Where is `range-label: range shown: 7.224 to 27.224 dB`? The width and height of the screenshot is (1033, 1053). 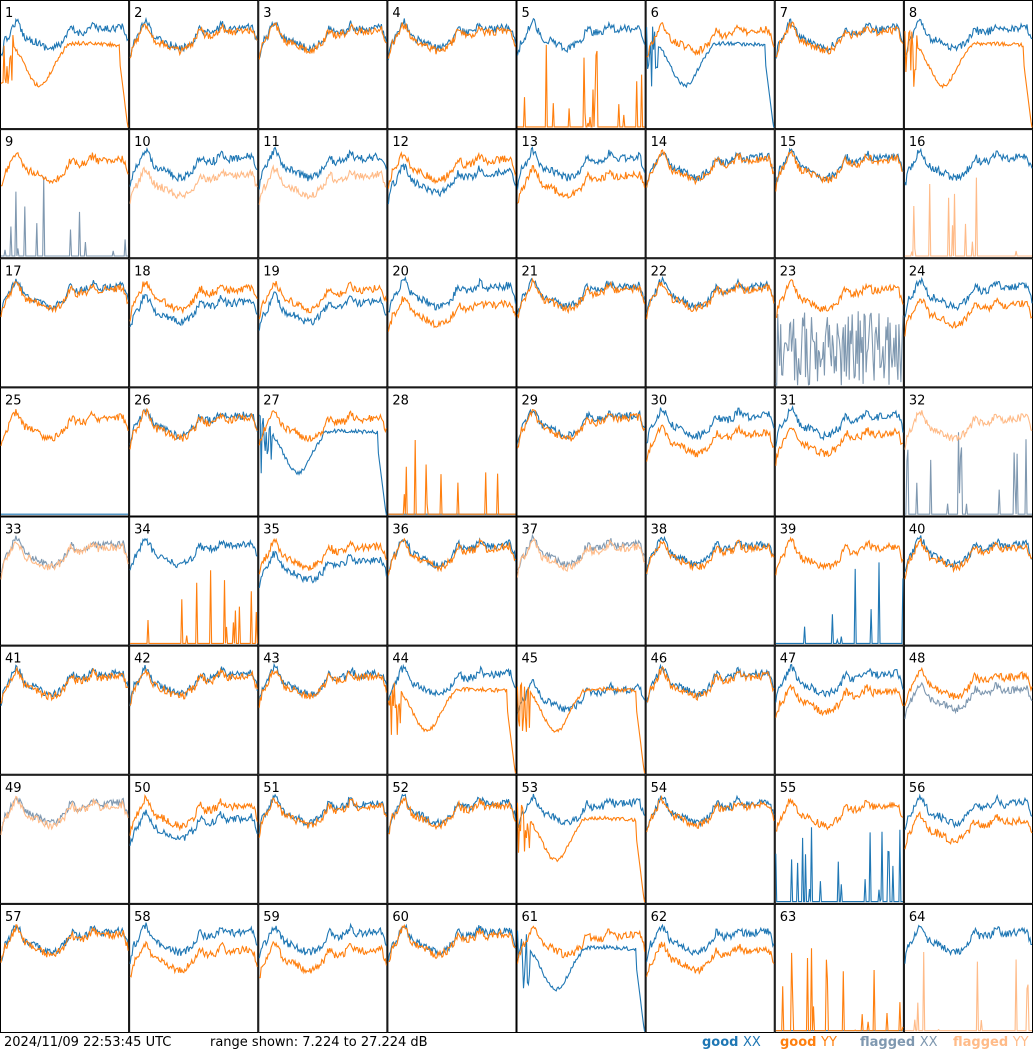
range-label: range shown: 7.224 to 27.224 dB is located at coordinates (319, 1042).